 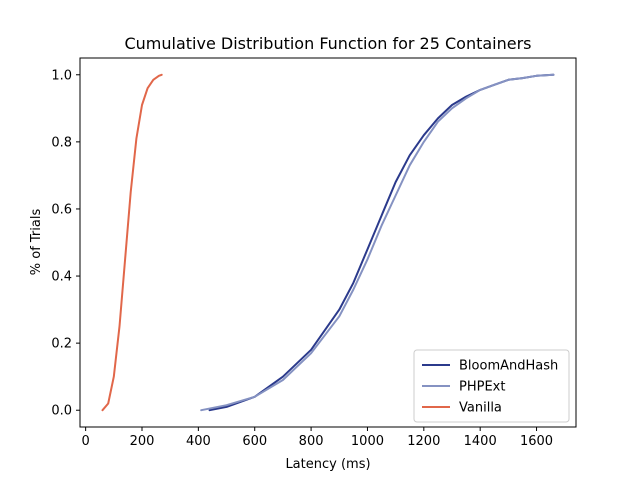 What do you see at coordinates (508, 366) in the screenshot?
I see `legend-label: BloomAndHash` at bounding box center [508, 366].